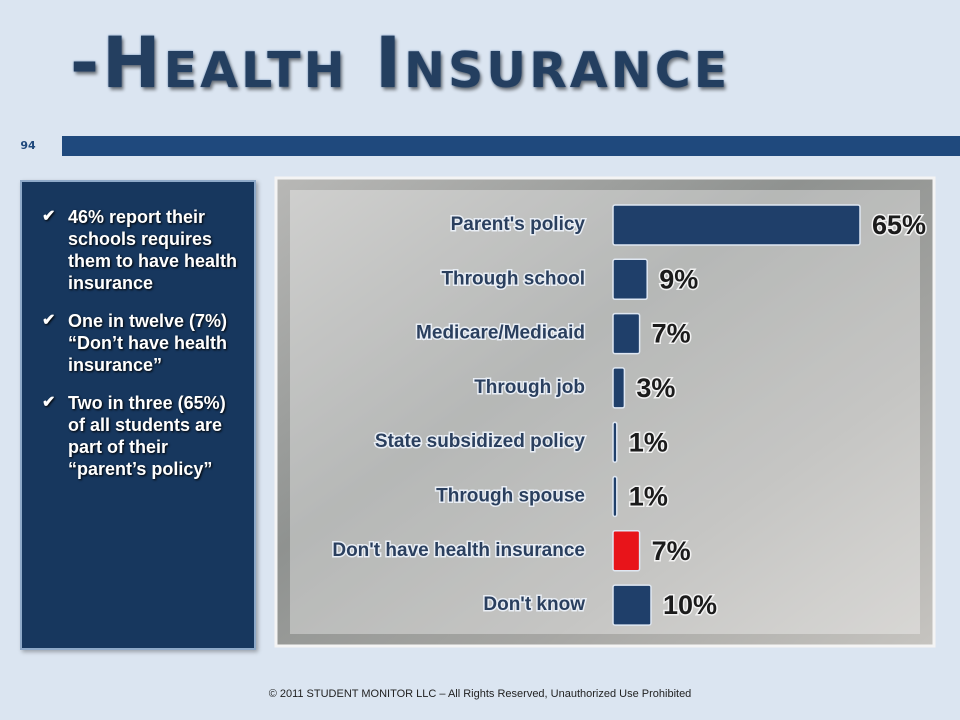 This screenshot has width=960, height=720. Describe the element at coordinates (655, 388) in the screenshot. I see `value-label: 3%` at that location.